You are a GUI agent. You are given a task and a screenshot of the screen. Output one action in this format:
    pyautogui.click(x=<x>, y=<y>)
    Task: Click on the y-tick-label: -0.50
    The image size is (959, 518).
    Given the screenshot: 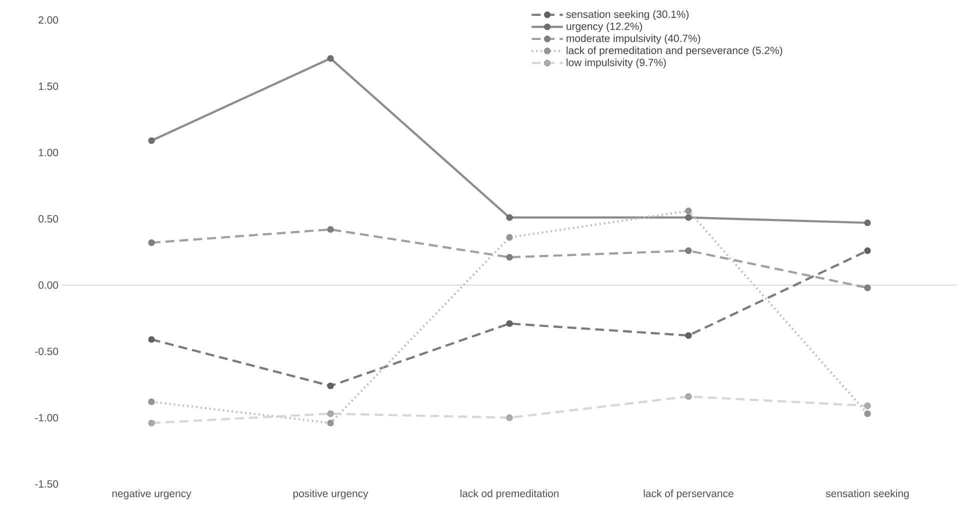 What is the action you would take?
    pyautogui.click(x=46, y=352)
    